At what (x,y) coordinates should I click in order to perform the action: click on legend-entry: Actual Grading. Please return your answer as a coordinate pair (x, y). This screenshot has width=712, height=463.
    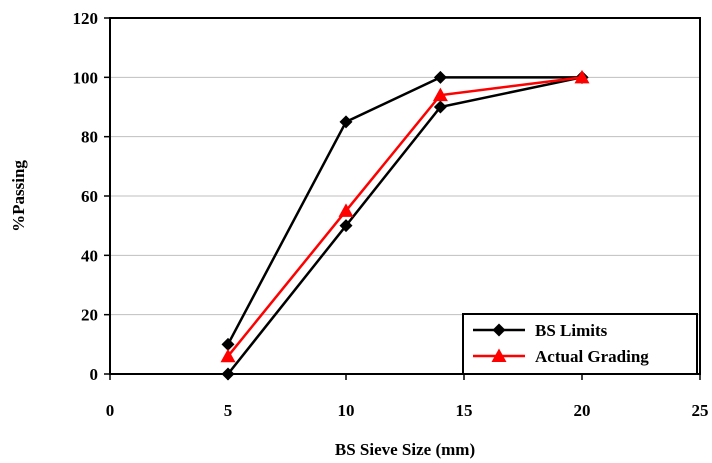
    Looking at the image, I should click on (561, 356).